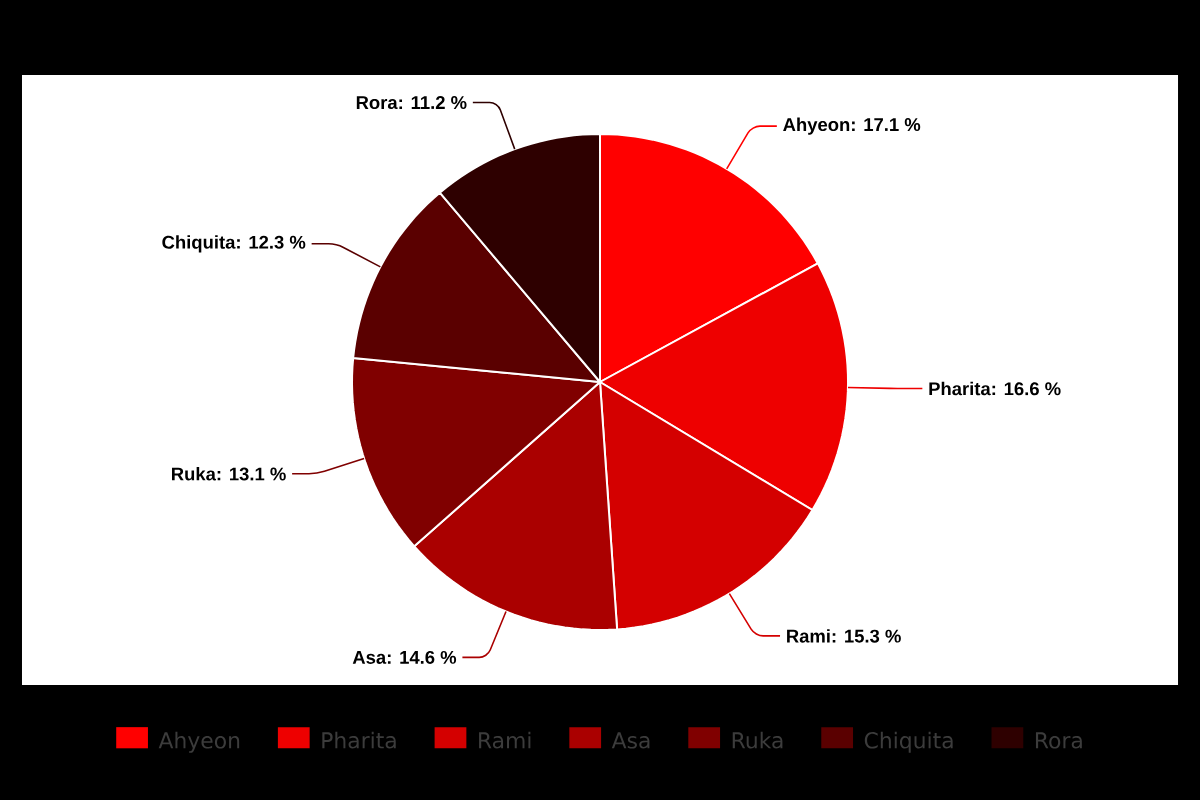 The width and height of the screenshot is (1200, 800). What do you see at coordinates (1058, 740) in the screenshot?
I see `legend-label: Rora` at bounding box center [1058, 740].